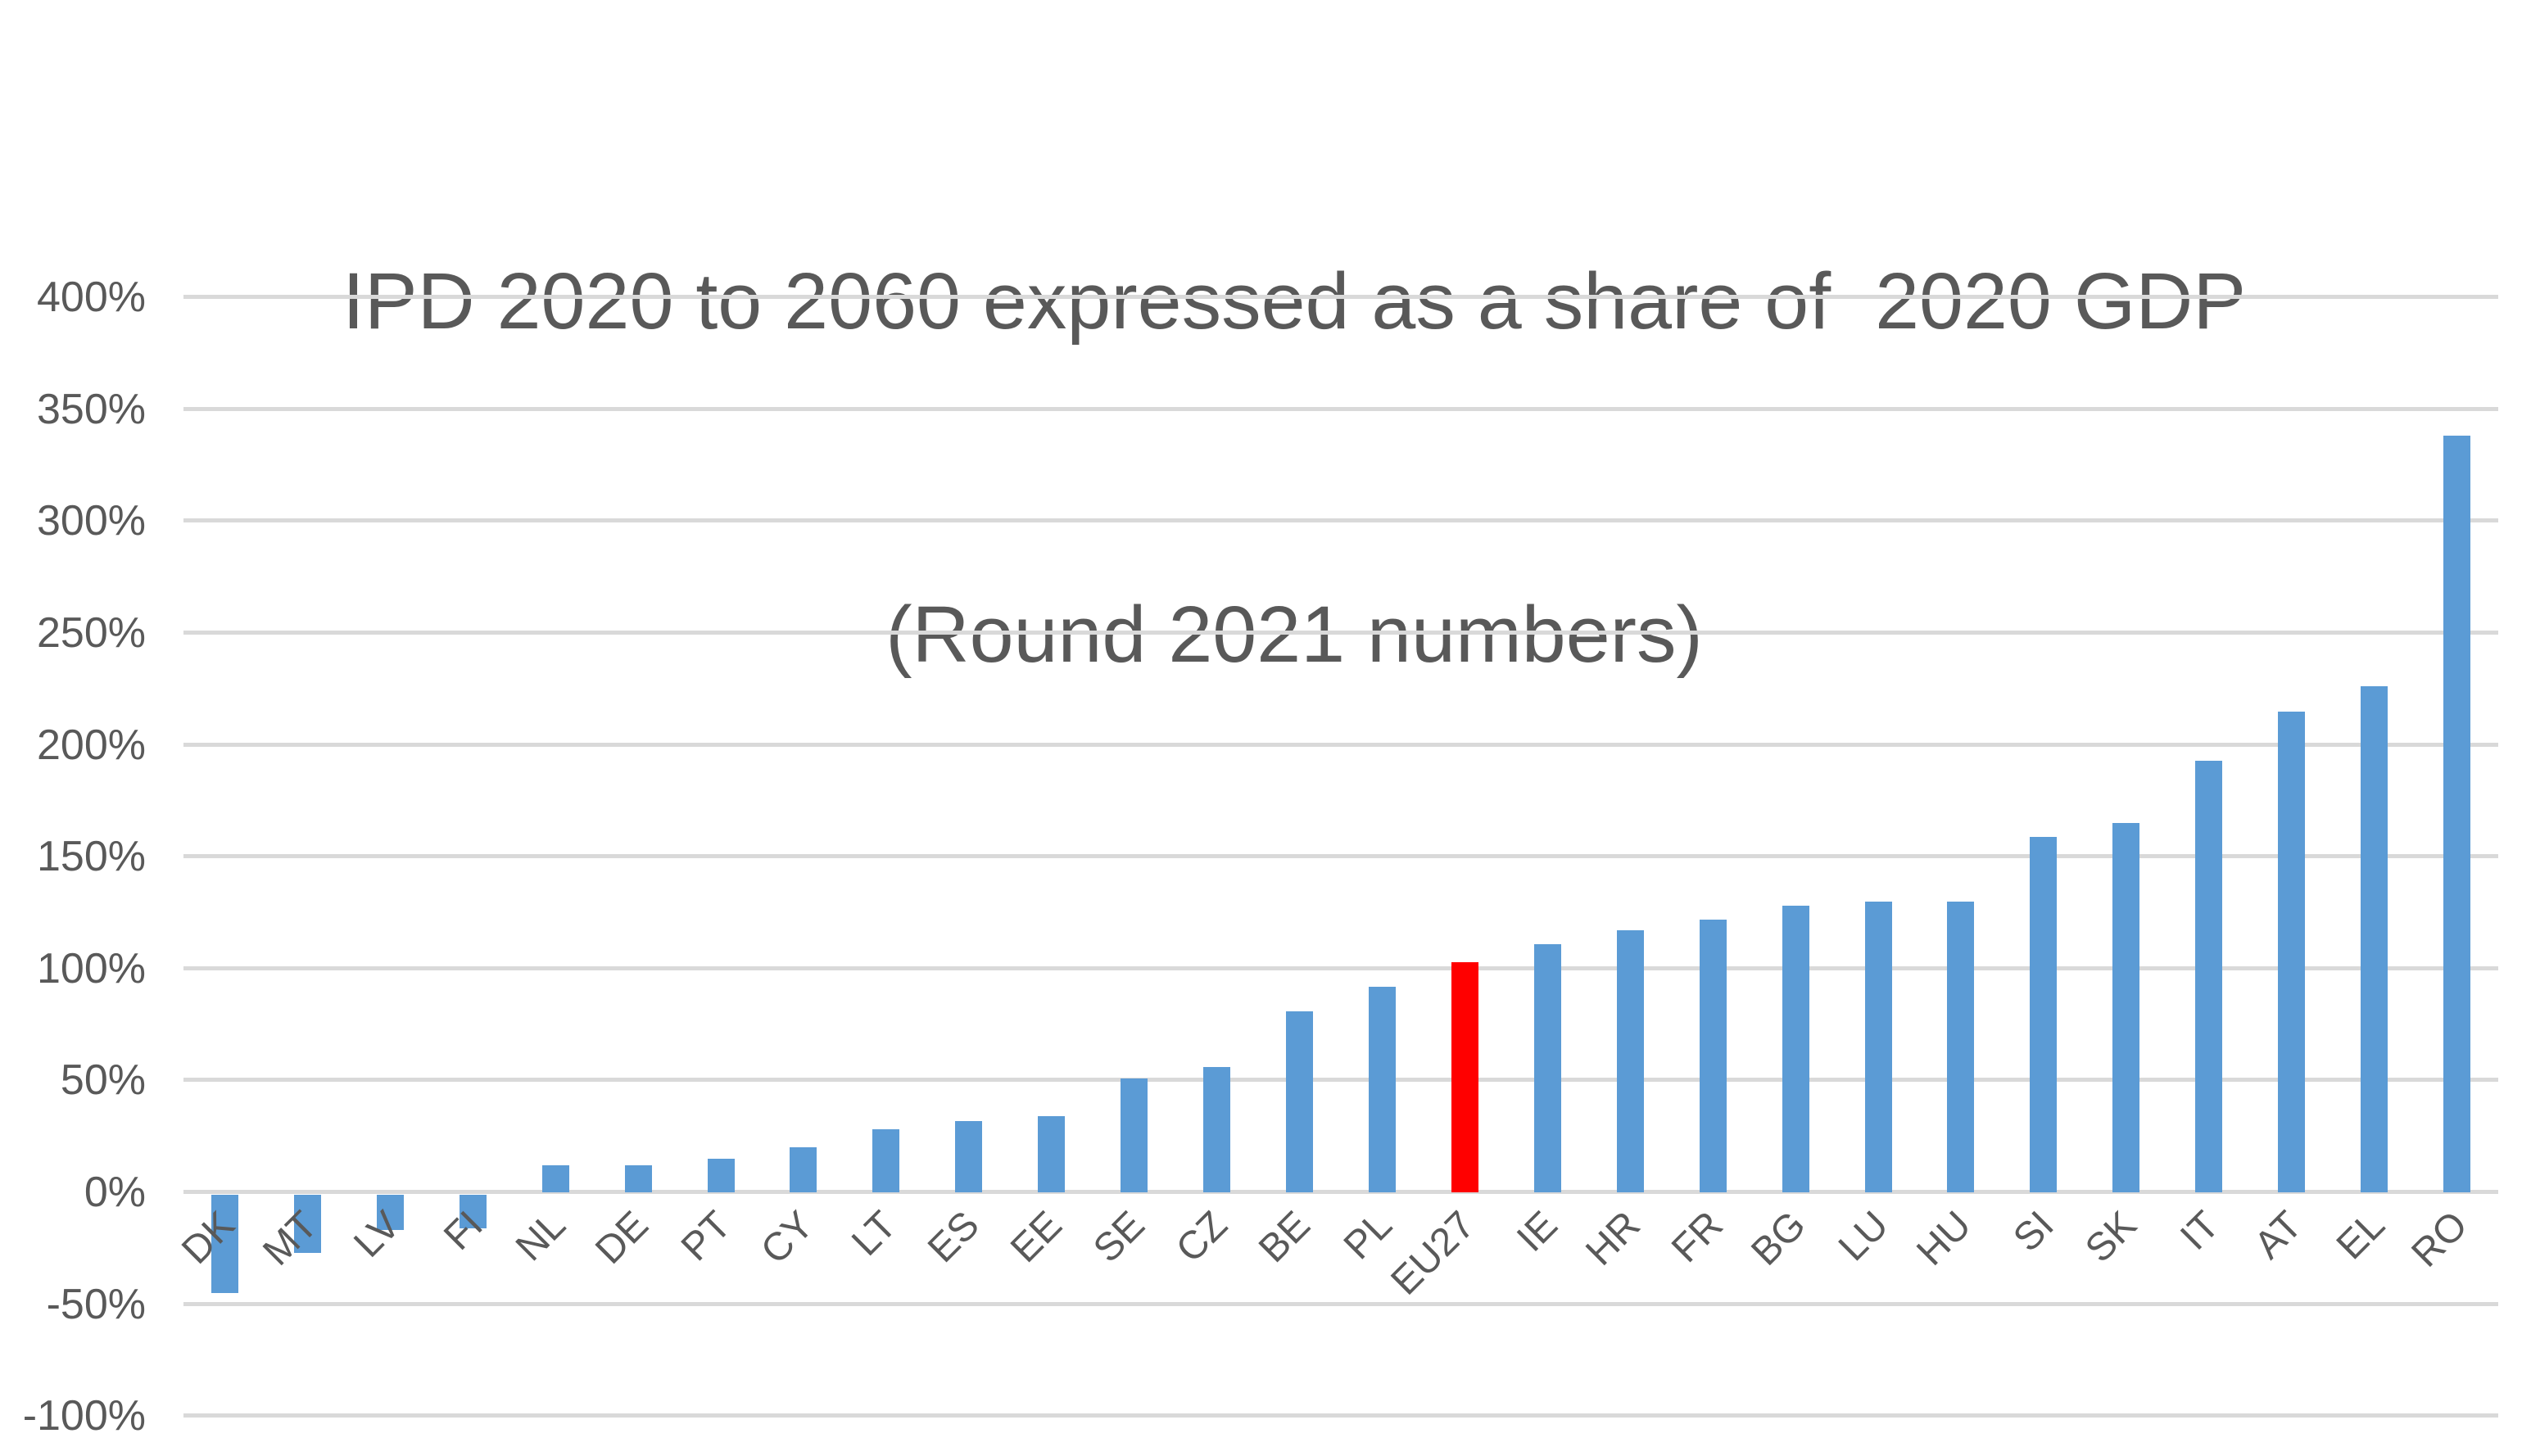  Describe the element at coordinates (1201, 1237) in the screenshot. I see `x-axis-category-label-CZ: CZ` at that location.